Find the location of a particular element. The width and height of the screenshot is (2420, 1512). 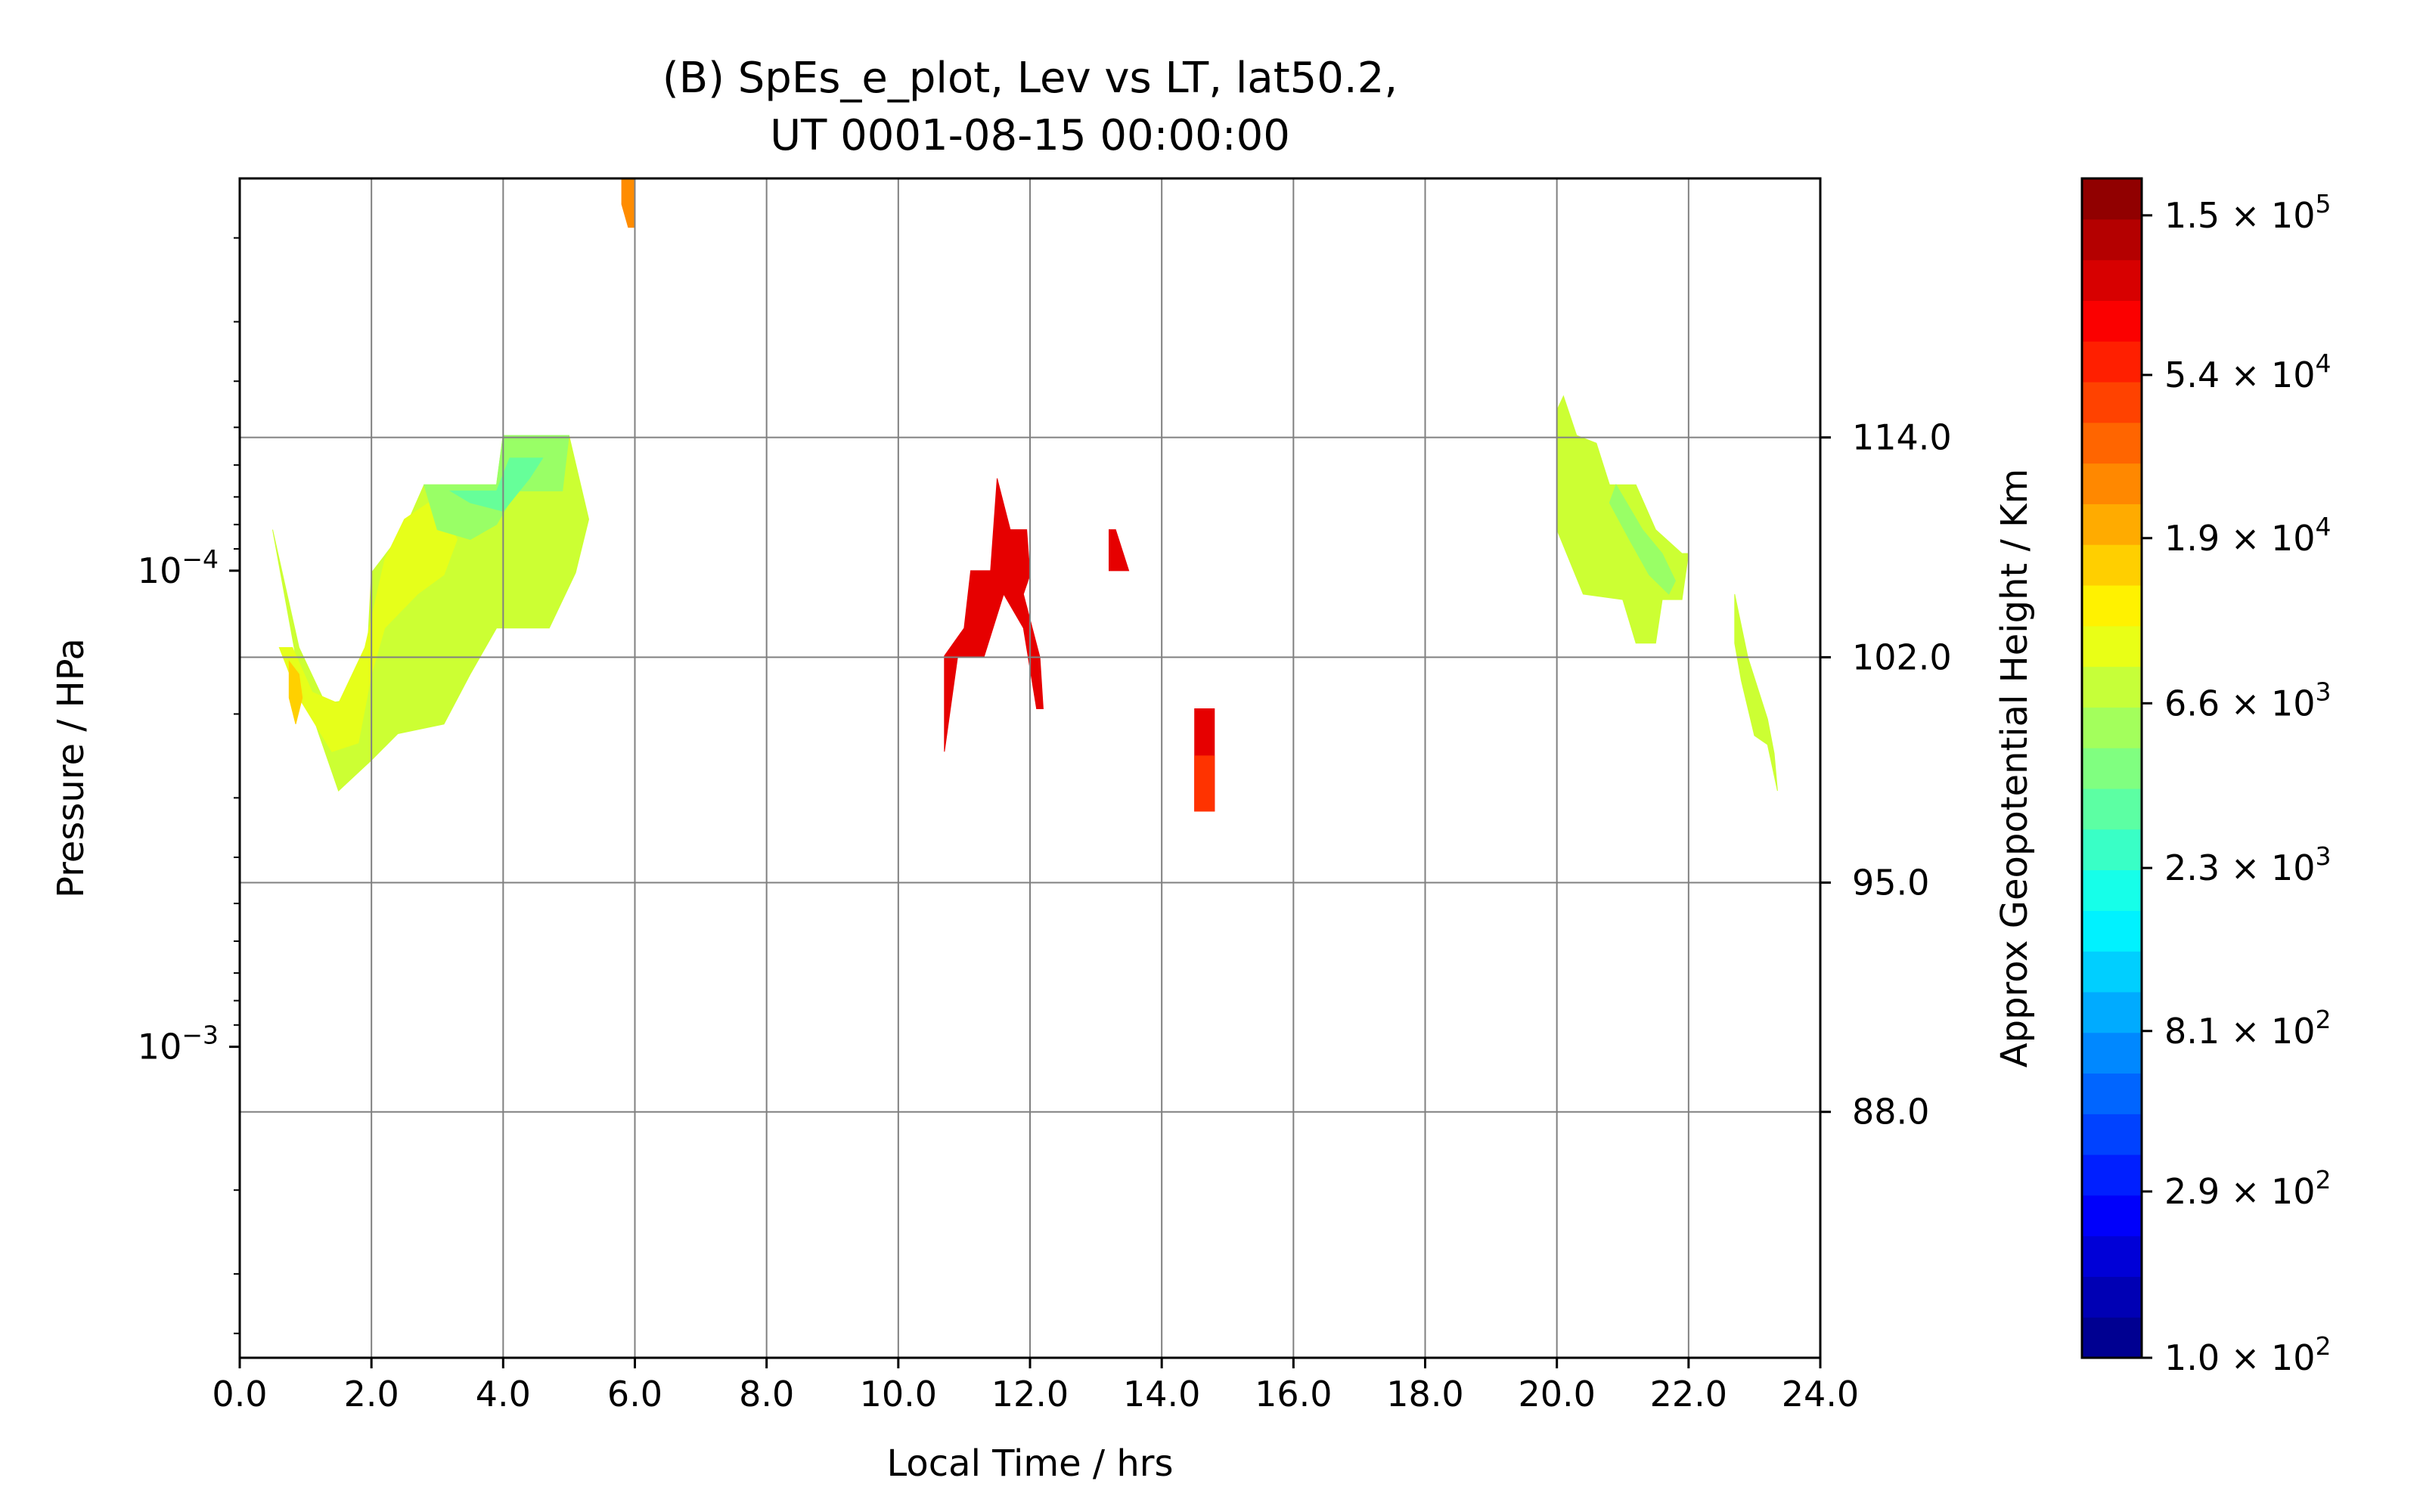

x-tick-label: 14.0 is located at coordinates (1161, 1394).